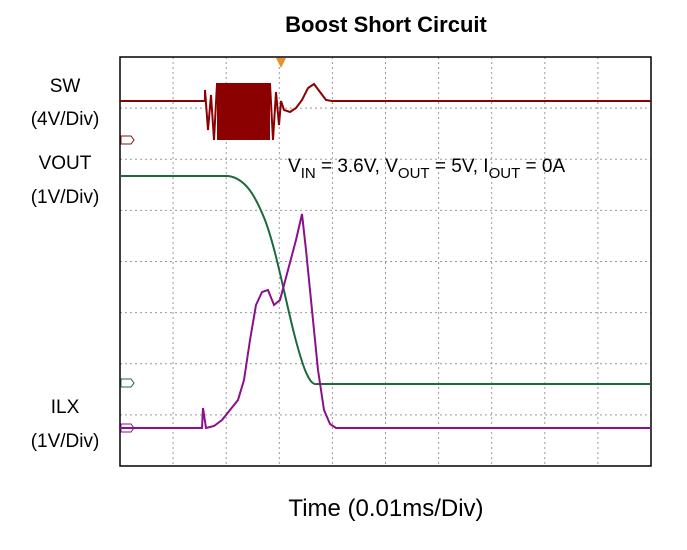  I want to click on trigger-marker, so click(281, 63).